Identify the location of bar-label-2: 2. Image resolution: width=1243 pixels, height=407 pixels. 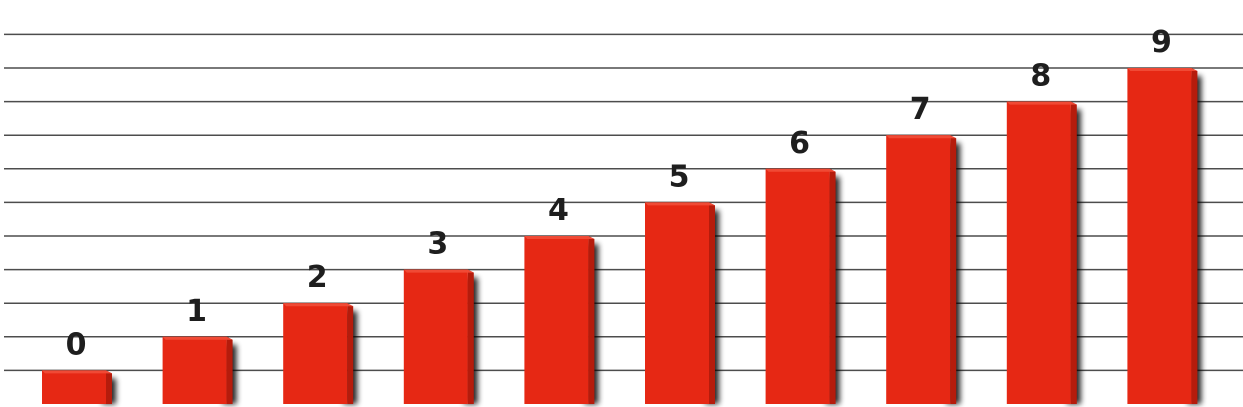
(317, 277).